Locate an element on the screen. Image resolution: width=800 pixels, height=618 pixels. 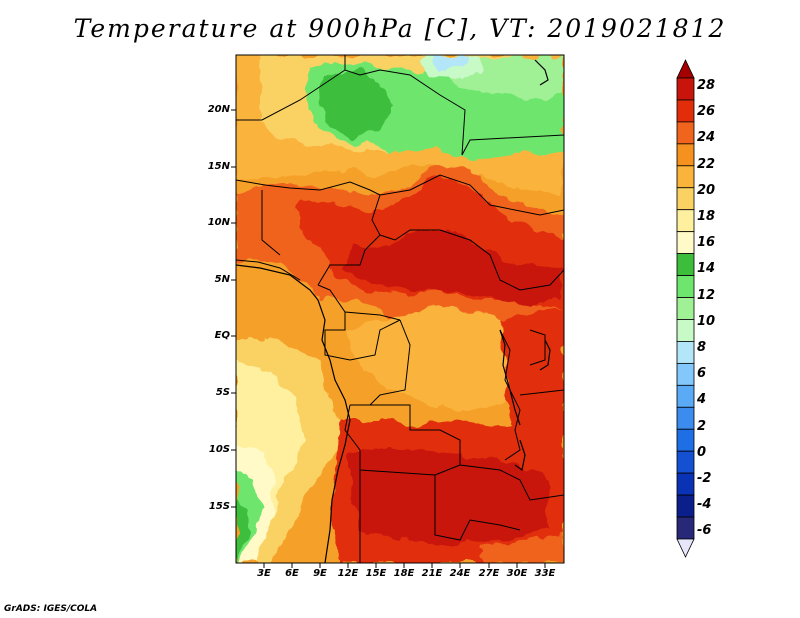
colorbar-label: 12 is located at coordinates (706, 295).